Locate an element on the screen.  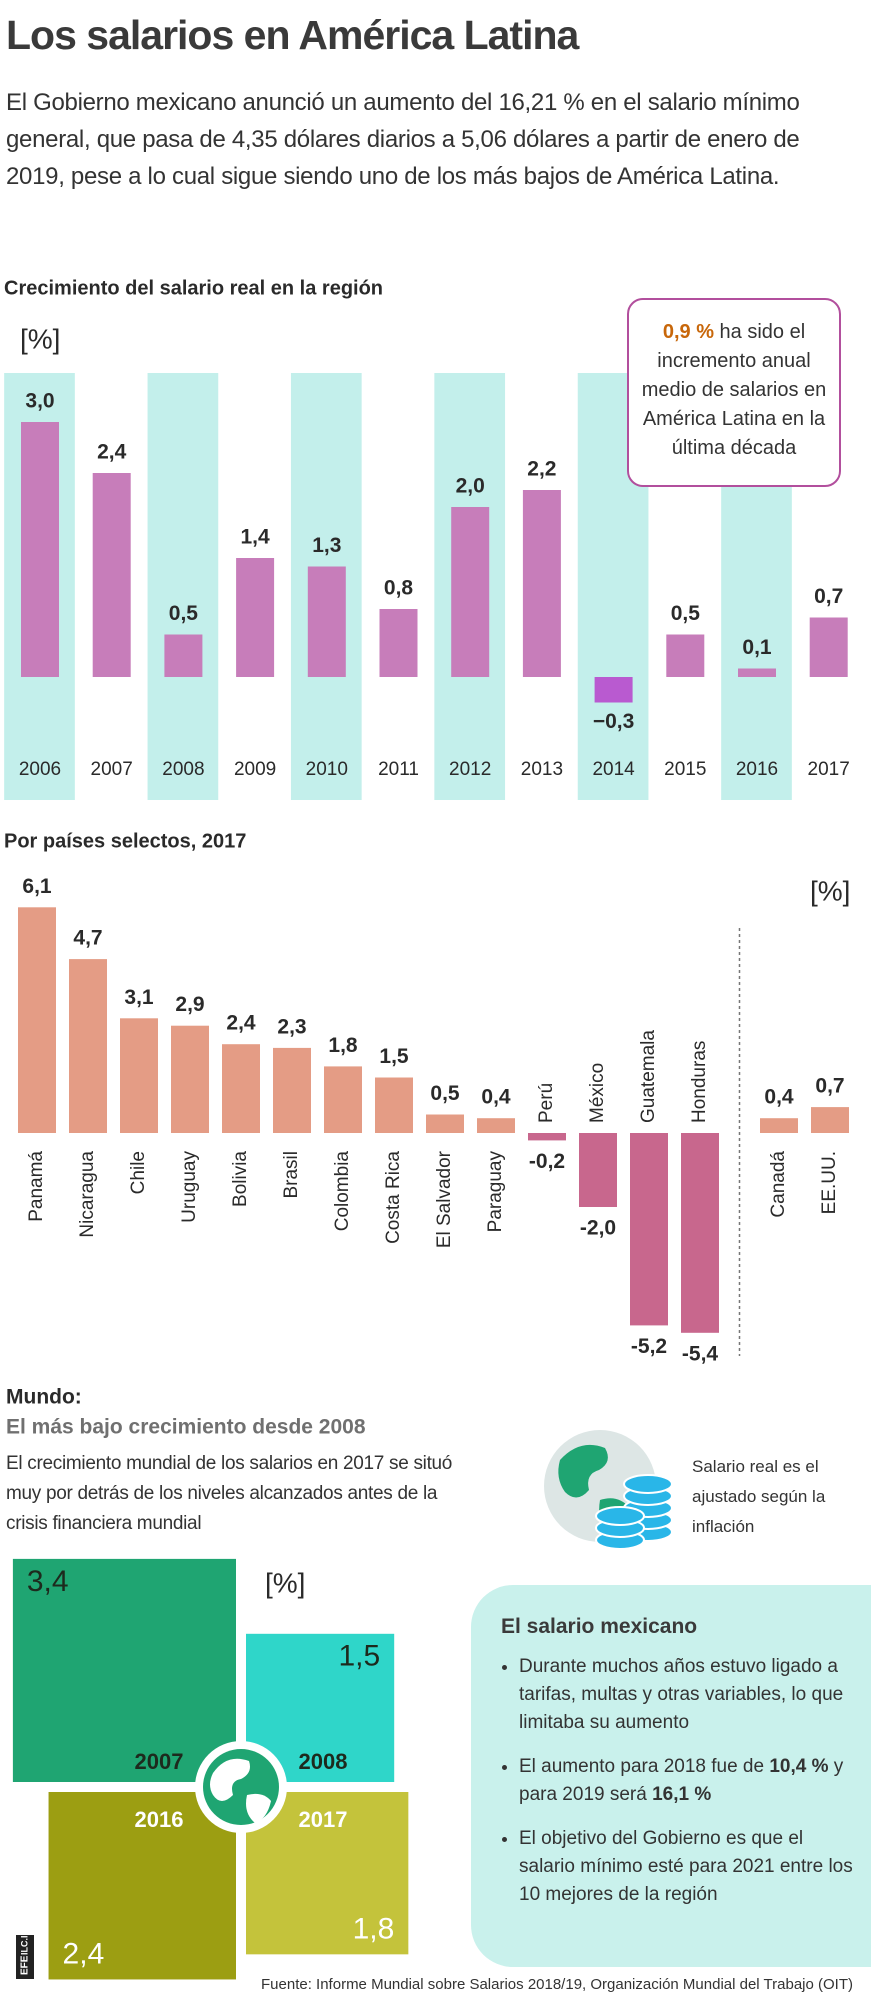
category-label: 2017 is located at coordinates (829, 769).